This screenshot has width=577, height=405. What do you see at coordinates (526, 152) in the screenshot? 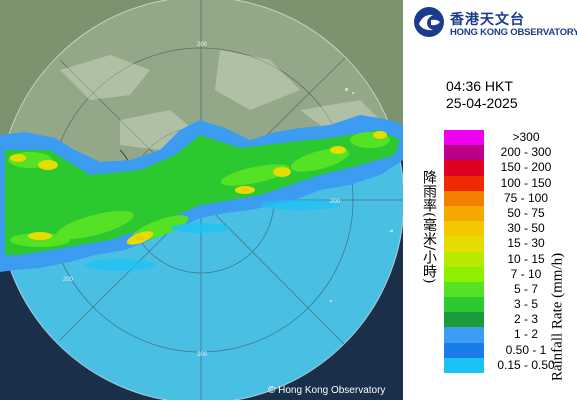
I see `legend-label: 200 - 300` at bounding box center [526, 152].